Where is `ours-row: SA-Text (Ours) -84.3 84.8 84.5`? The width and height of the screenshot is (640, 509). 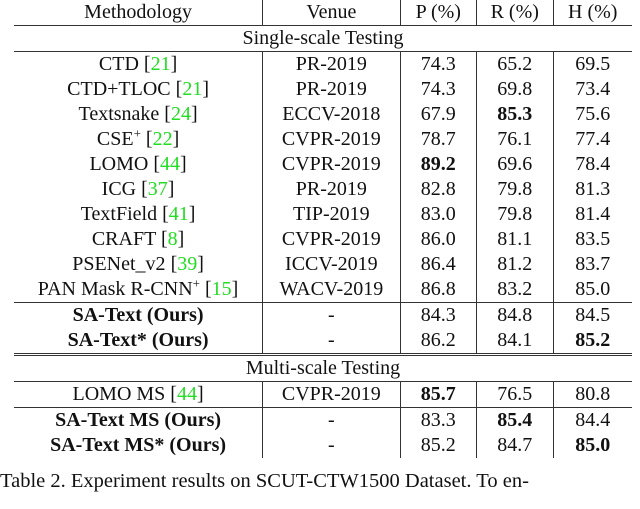 ours-row: SA-Text (Ours) -84.3 84.8 84.5 is located at coordinates (323, 315).